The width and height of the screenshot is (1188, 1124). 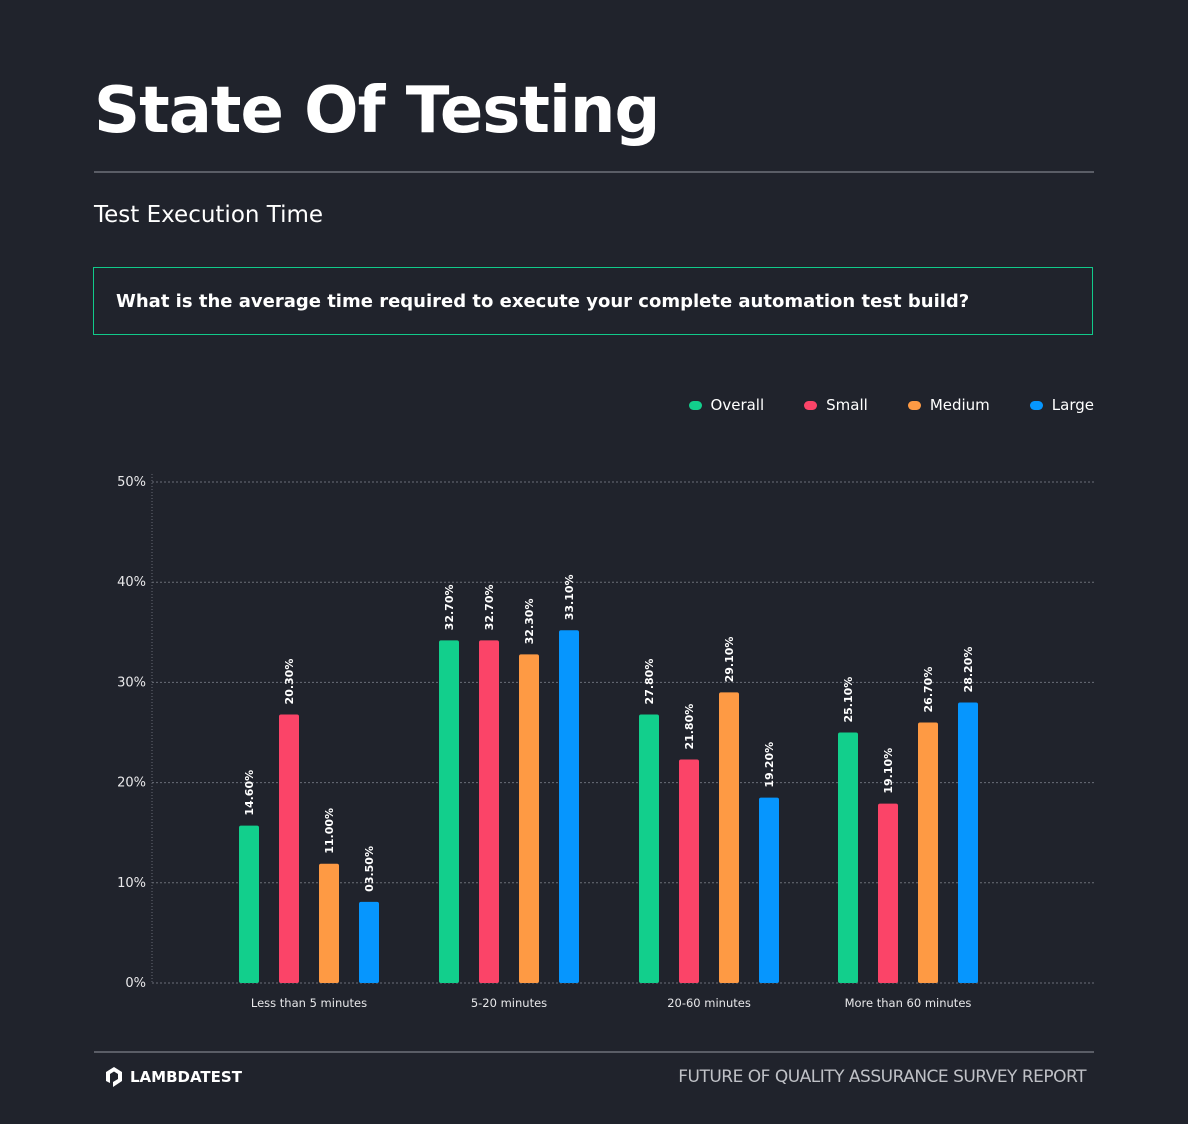 What do you see at coordinates (289, 682) in the screenshot?
I see `data-label: 20.30%` at bounding box center [289, 682].